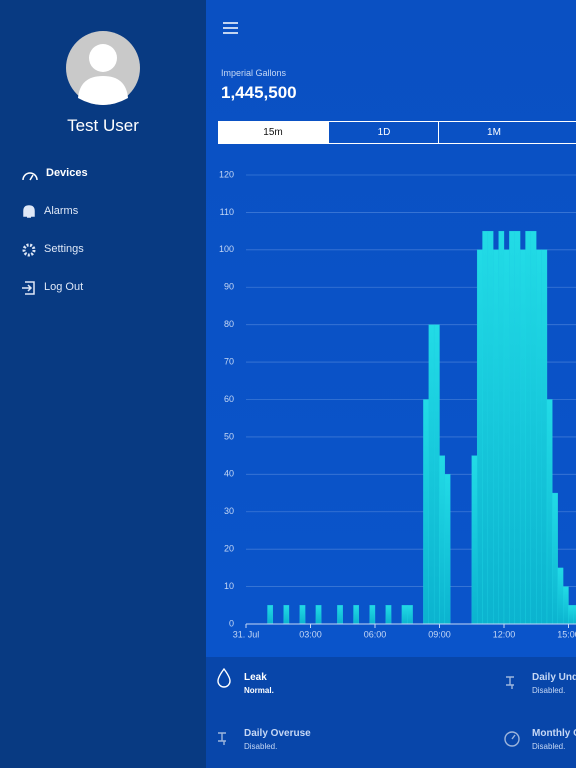 This screenshot has height=768, width=576. Describe the element at coordinates (61, 211) in the screenshot. I see `menu-item: Alarms` at that location.